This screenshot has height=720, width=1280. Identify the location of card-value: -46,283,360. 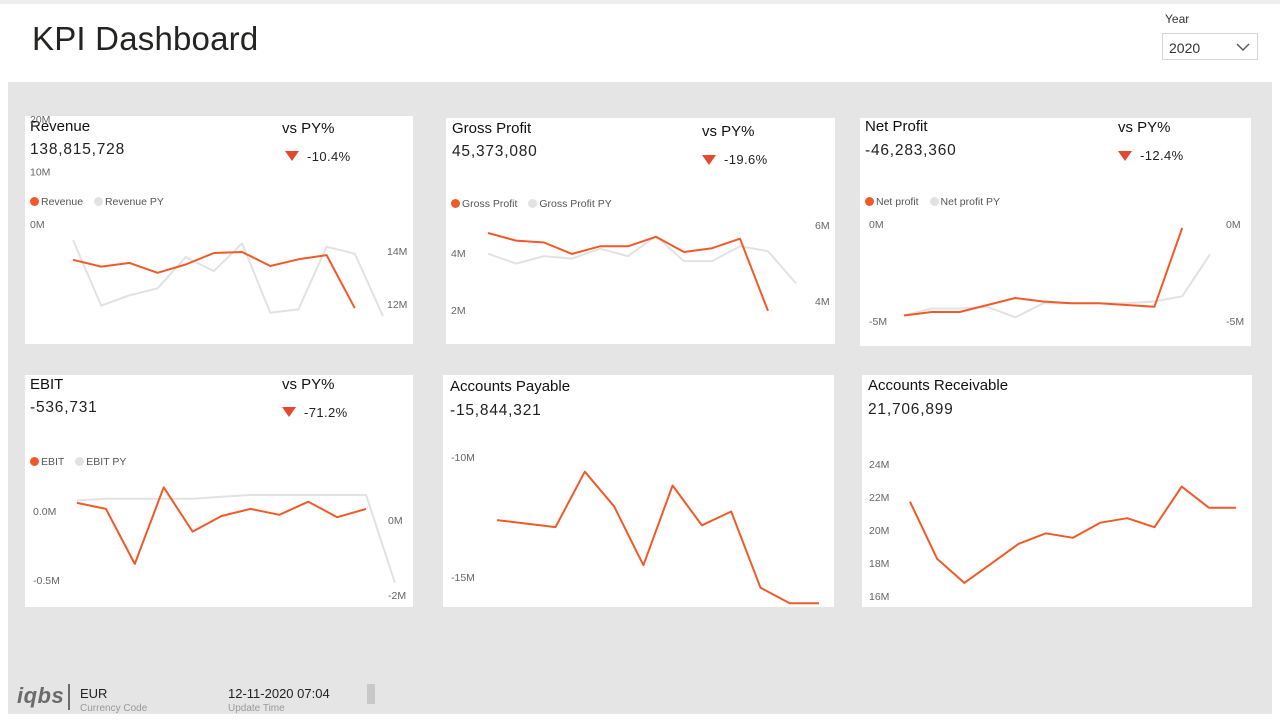
(911, 150).